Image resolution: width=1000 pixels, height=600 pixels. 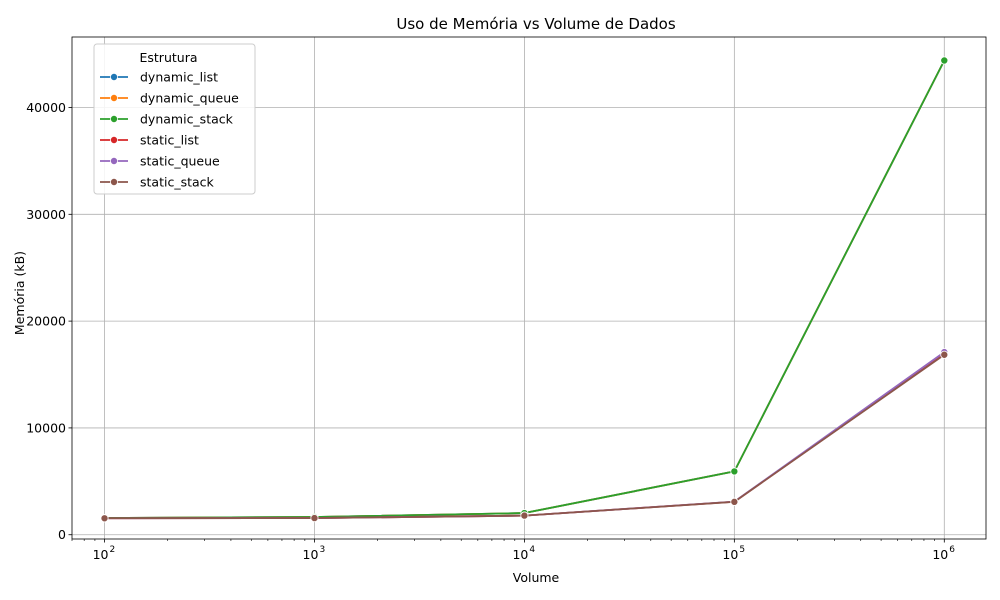 I want to click on legend-label: static_queue, so click(x=180, y=161).